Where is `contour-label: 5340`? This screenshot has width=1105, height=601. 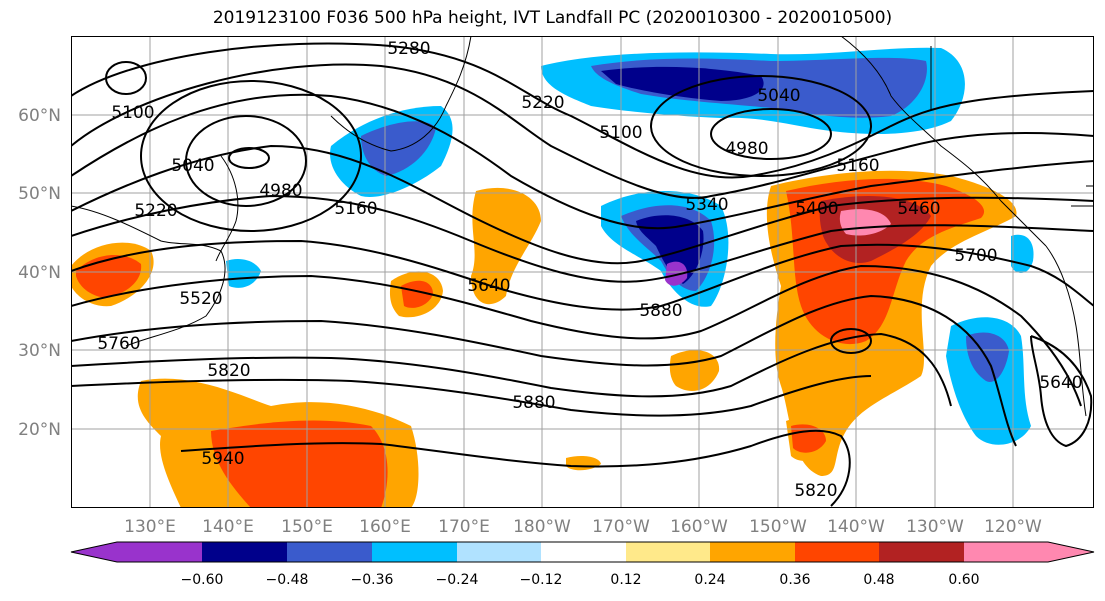 contour-label: 5340 is located at coordinates (706, 205).